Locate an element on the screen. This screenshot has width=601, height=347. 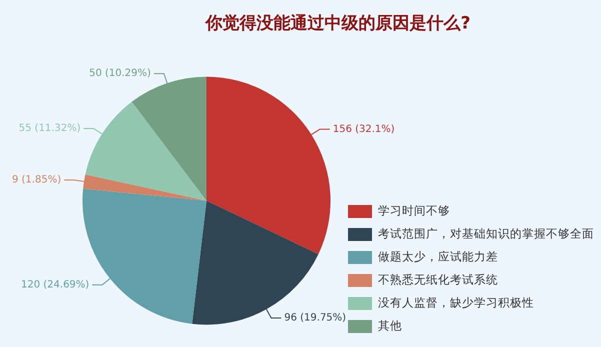
data-label: 50 (10.29%) is located at coordinates (120, 74).